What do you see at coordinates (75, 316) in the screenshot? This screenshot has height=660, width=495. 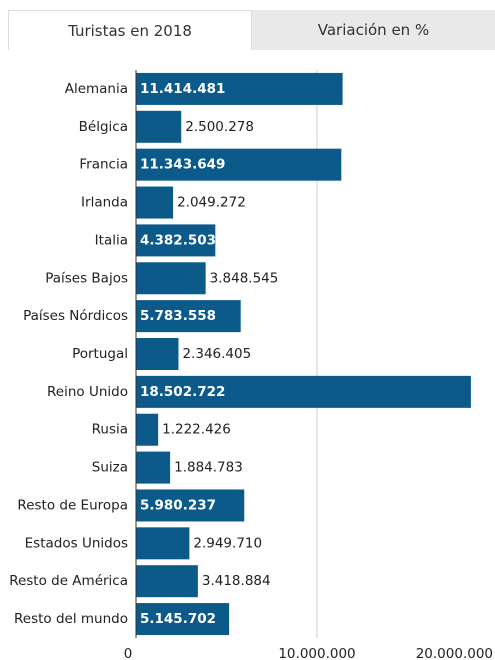 I see `y-tick-label: Países Nórdicos` at bounding box center [75, 316].